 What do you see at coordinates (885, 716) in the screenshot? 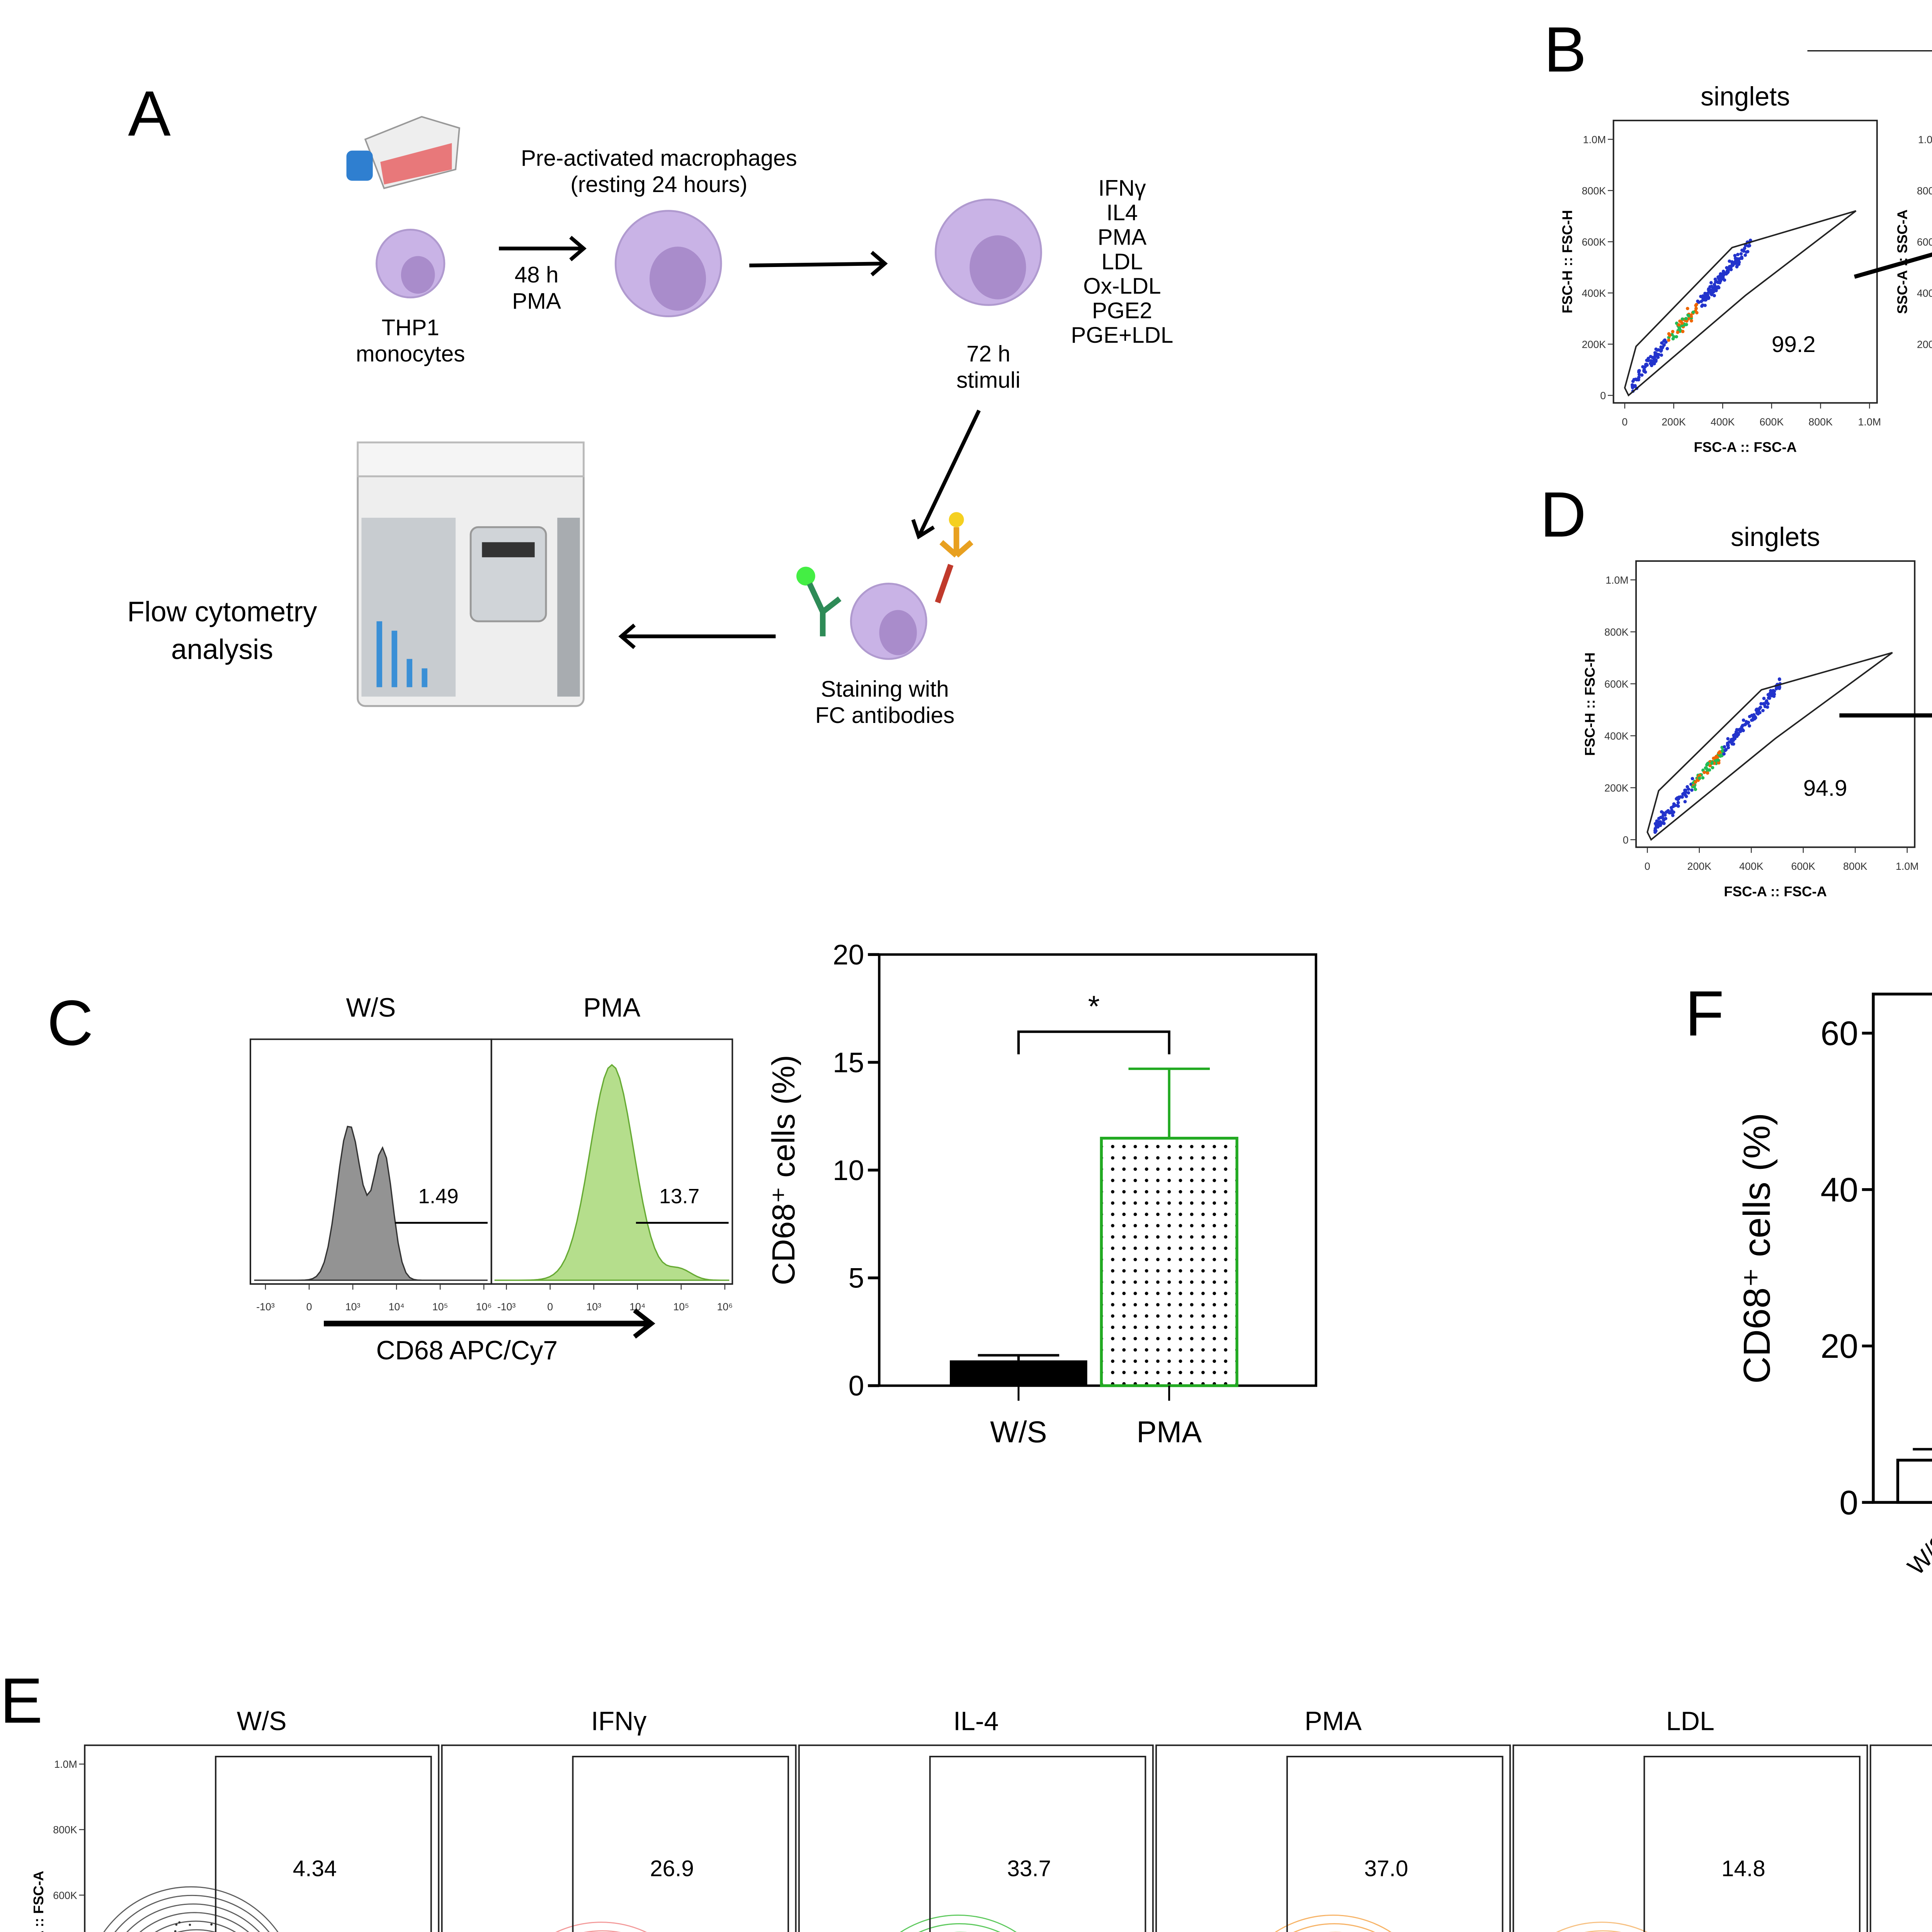
I see `fc-antibodies-label: FC antibodies` at bounding box center [885, 716].